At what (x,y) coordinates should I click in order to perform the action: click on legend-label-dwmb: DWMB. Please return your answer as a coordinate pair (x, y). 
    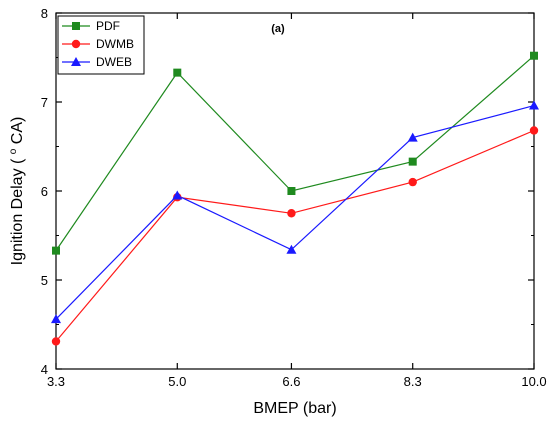
    Looking at the image, I should click on (115, 44).